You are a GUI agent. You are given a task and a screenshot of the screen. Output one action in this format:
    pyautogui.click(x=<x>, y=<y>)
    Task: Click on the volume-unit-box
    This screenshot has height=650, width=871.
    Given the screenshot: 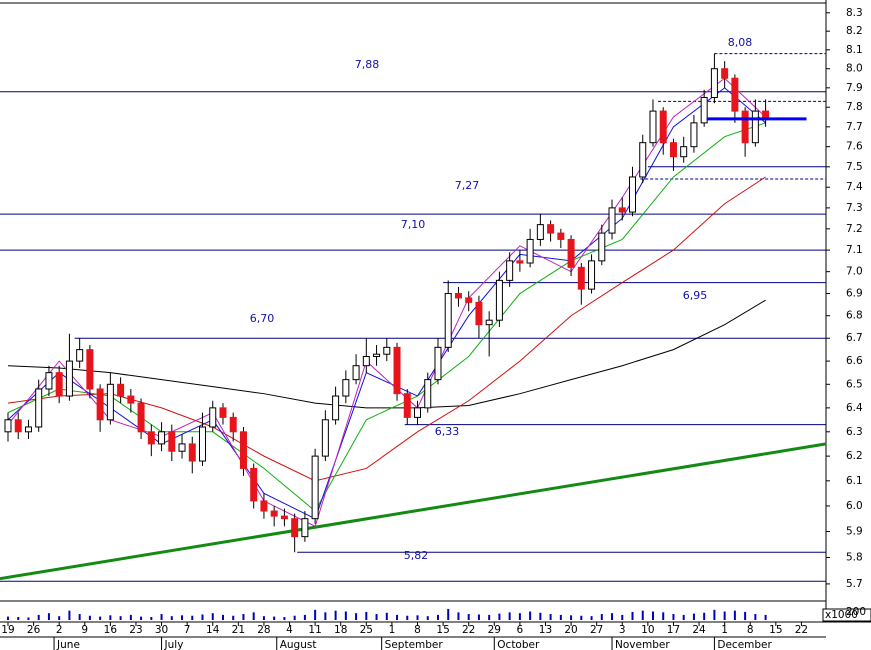 What is the action you would take?
    pyautogui.click(x=846, y=615)
    